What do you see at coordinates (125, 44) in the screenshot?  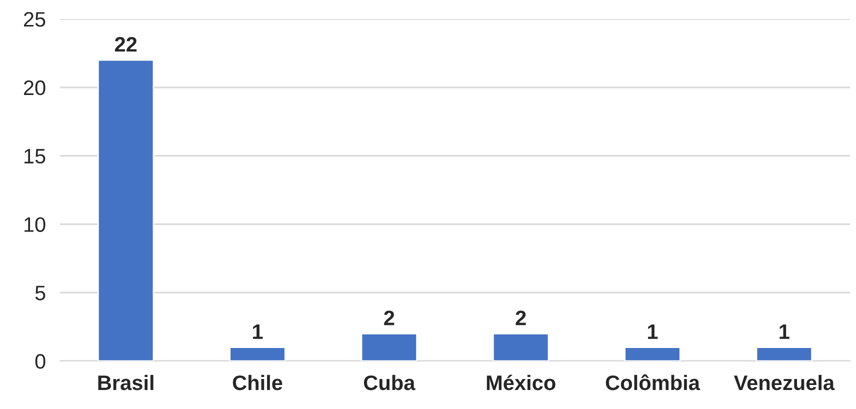 I see `data-label: 22` at bounding box center [125, 44].